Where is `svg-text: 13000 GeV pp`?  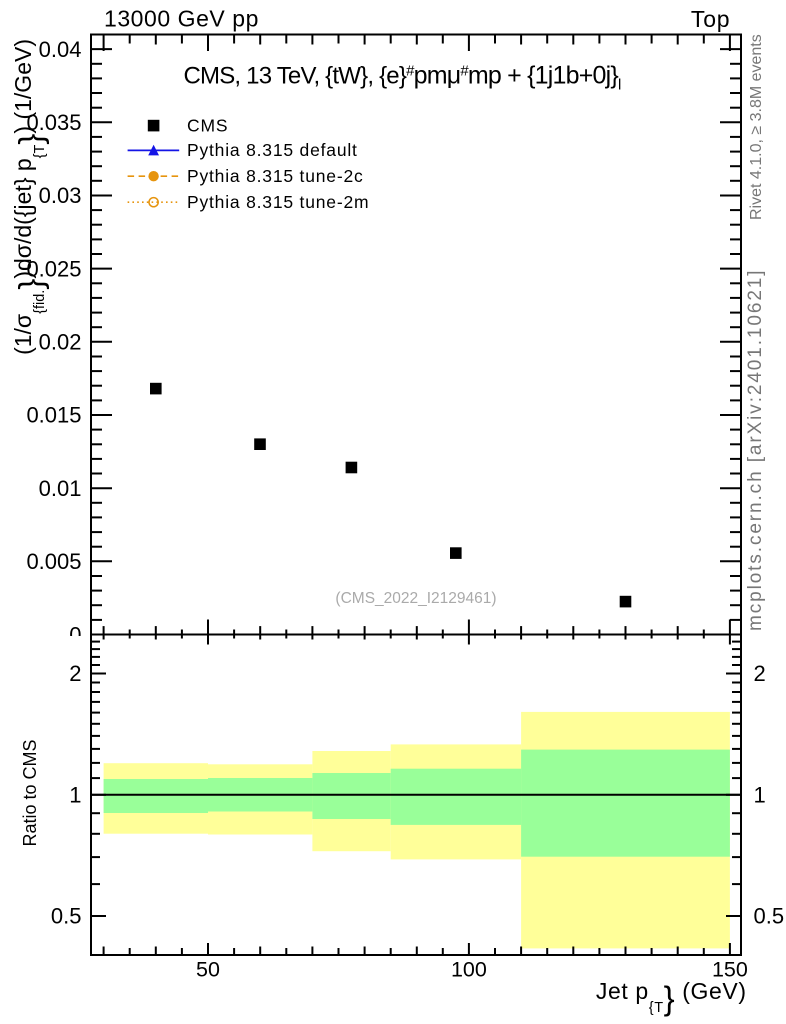 svg-text: 13000 GeV pp is located at coordinates (181, 19).